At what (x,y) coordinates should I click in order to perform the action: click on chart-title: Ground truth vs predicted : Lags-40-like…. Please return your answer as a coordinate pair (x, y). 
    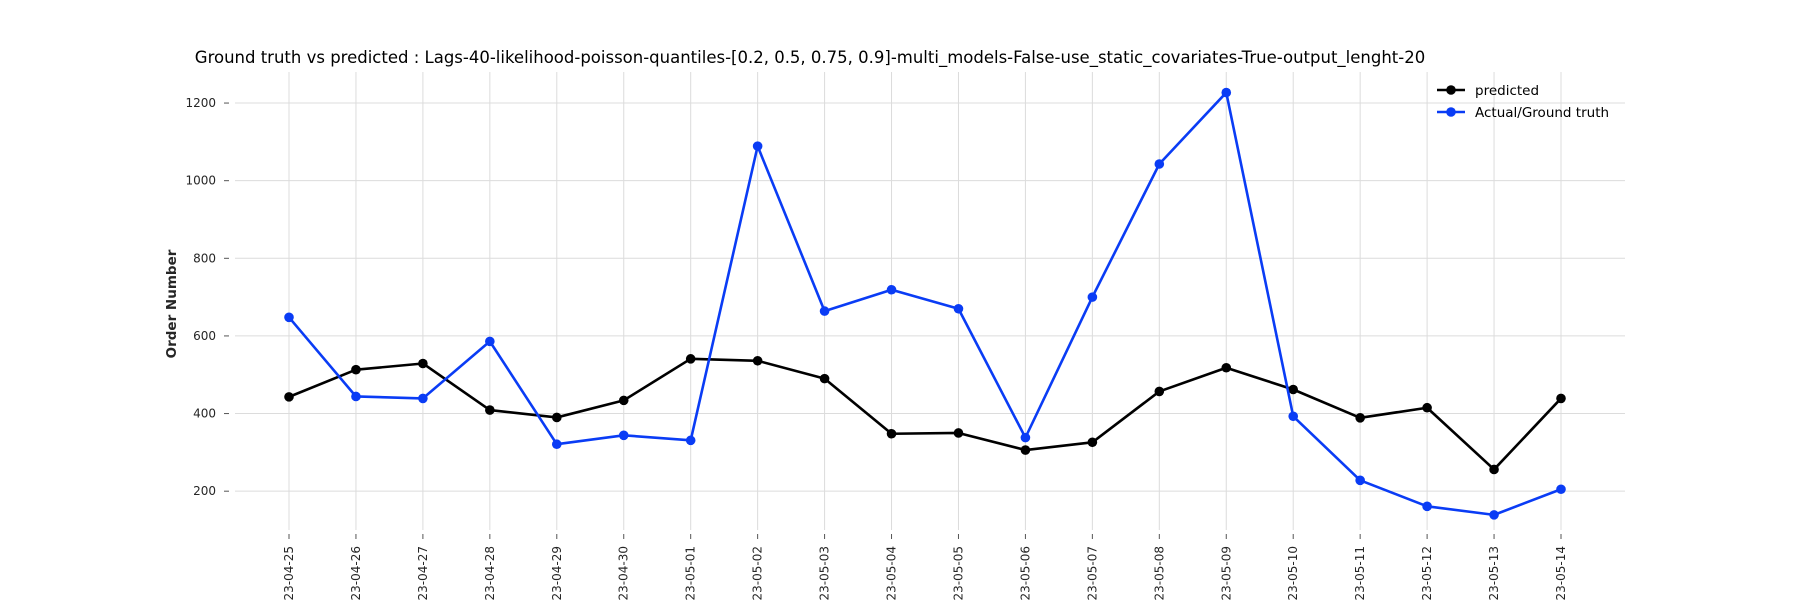
    Looking at the image, I should click on (810, 58).